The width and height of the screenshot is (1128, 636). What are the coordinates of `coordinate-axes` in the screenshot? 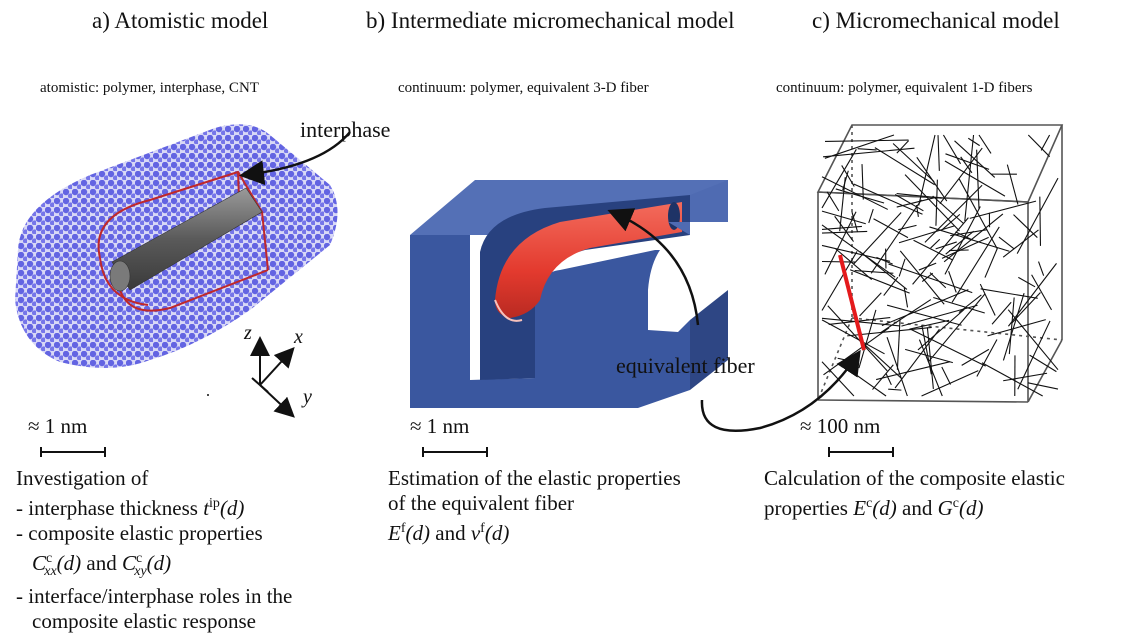 It's located at (272, 377).